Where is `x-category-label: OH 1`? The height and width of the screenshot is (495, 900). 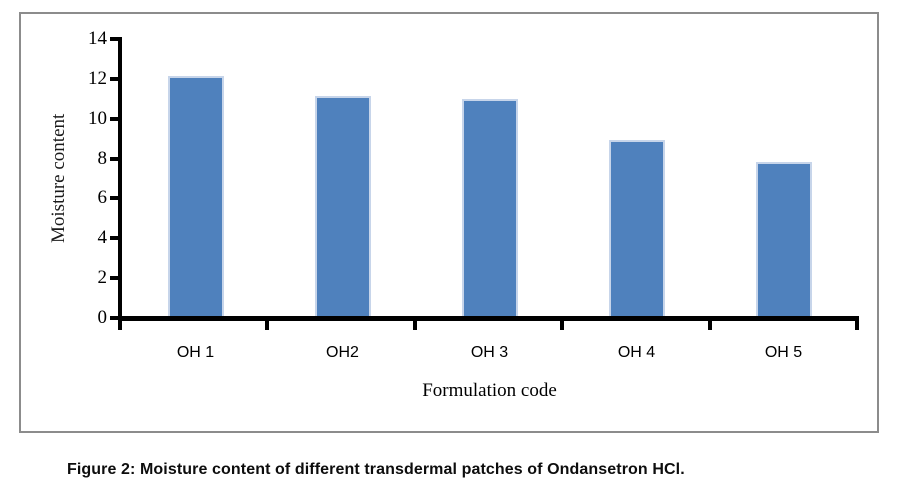 x-category-label: OH 1 is located at coordinates (195, 352).